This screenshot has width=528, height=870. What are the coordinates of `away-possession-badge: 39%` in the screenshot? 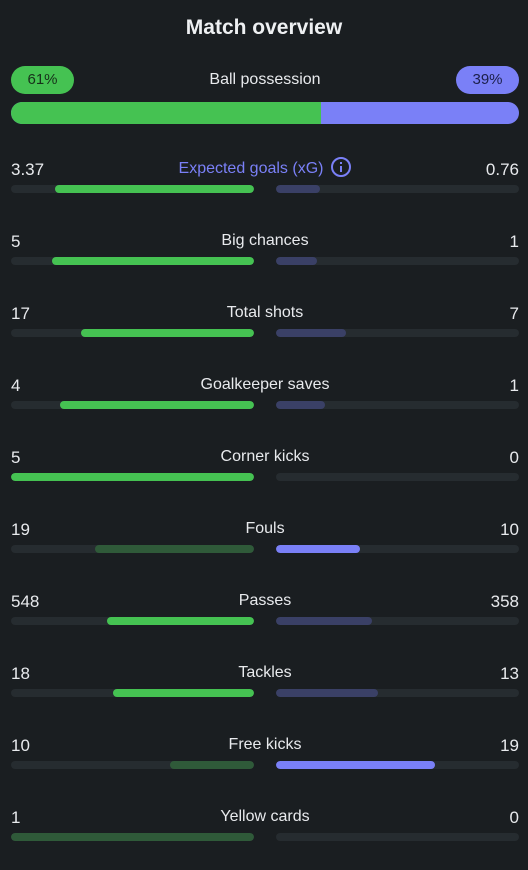 It's located at (487, 80).